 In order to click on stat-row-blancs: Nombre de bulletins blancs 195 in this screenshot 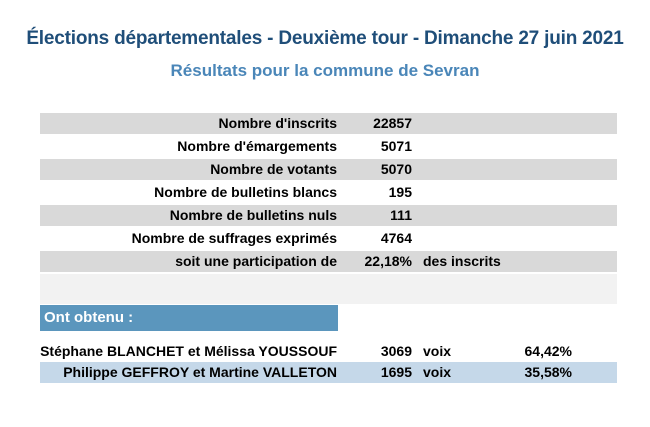, I will do `click(328, 192)`.